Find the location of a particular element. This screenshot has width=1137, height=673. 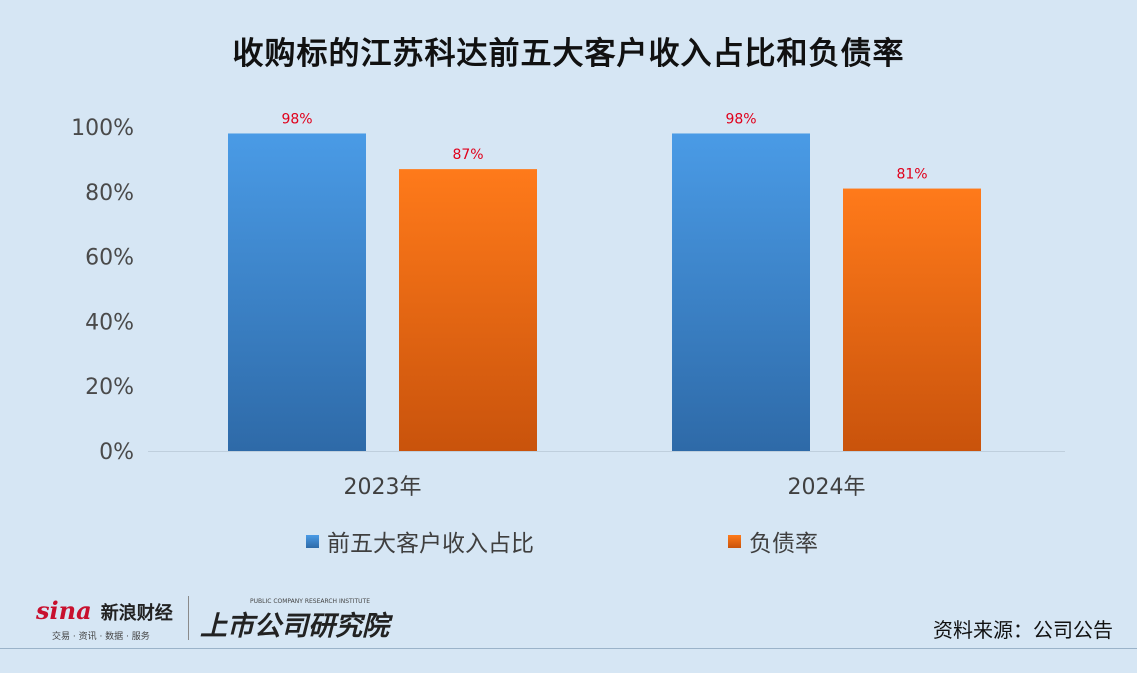

institute-english-name: PUBLIC COMPANY RESEARCH INSTITUTE is located at coordinates (310, 601).